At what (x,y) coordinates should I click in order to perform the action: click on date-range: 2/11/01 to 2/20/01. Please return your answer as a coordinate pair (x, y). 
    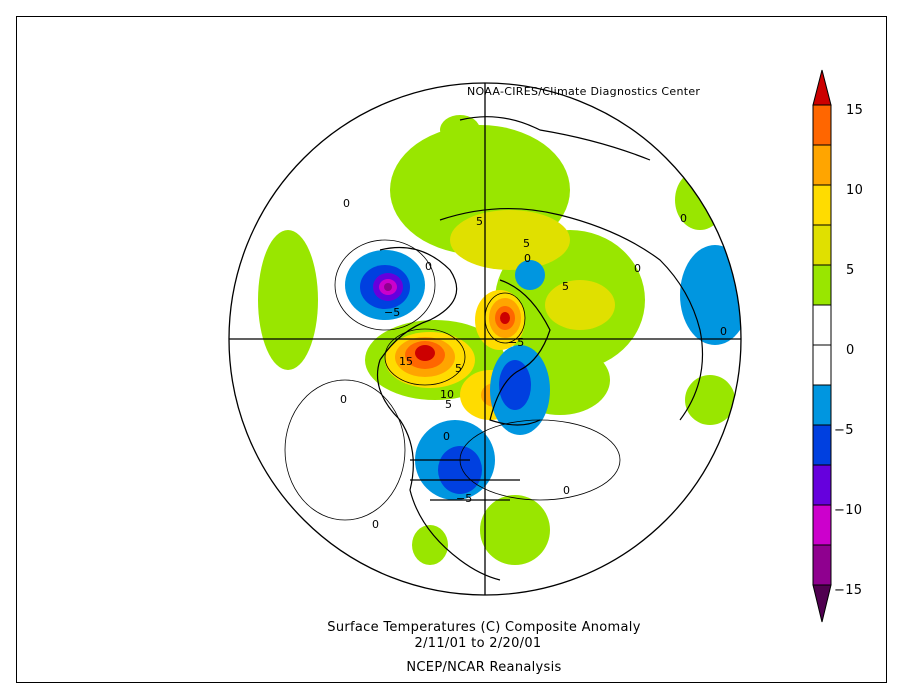
    Looking at the image, I should click on (478, 643).